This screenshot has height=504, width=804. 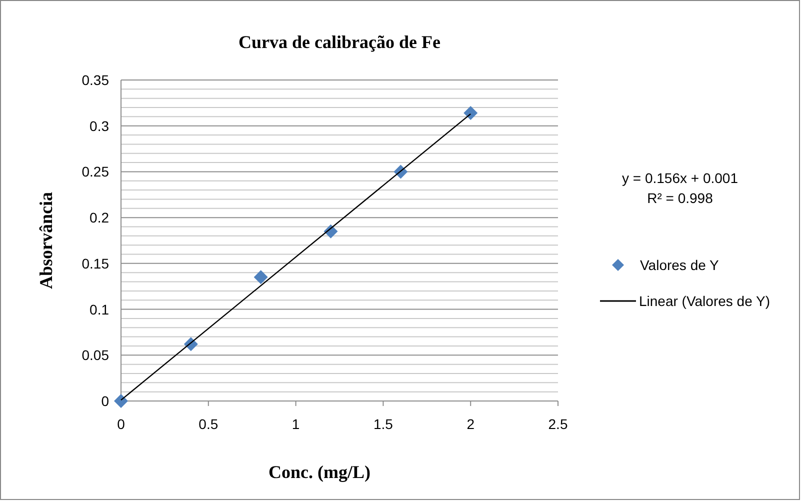 I want to click on x-tick-label: 0, so click(x=121, y=424).